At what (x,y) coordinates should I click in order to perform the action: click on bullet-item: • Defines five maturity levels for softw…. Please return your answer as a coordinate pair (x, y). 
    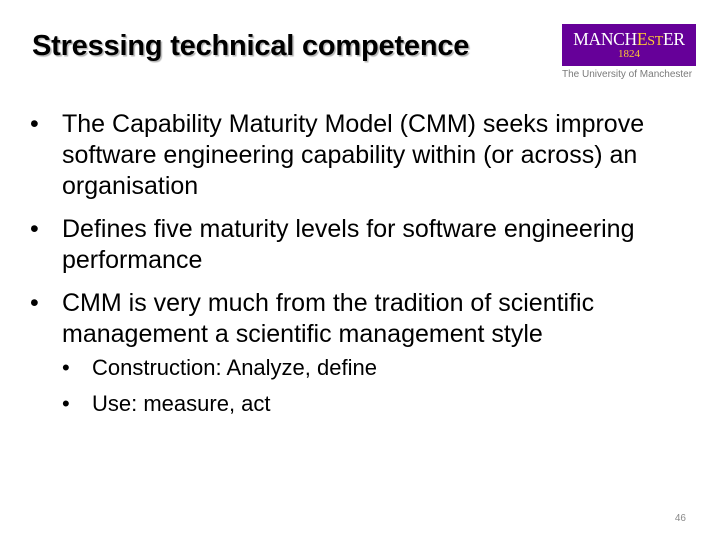
    Looking at the image, I should click on (360, 245).